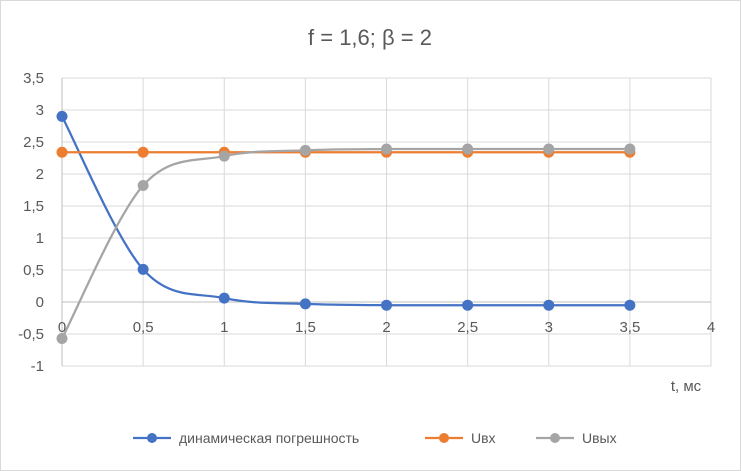 This screenshot has width=741, height=471. What do you see at coordinates (33, 270) in the screenshot?
I see `y-tick-label: 0,5` at bounding box center [33, 270].